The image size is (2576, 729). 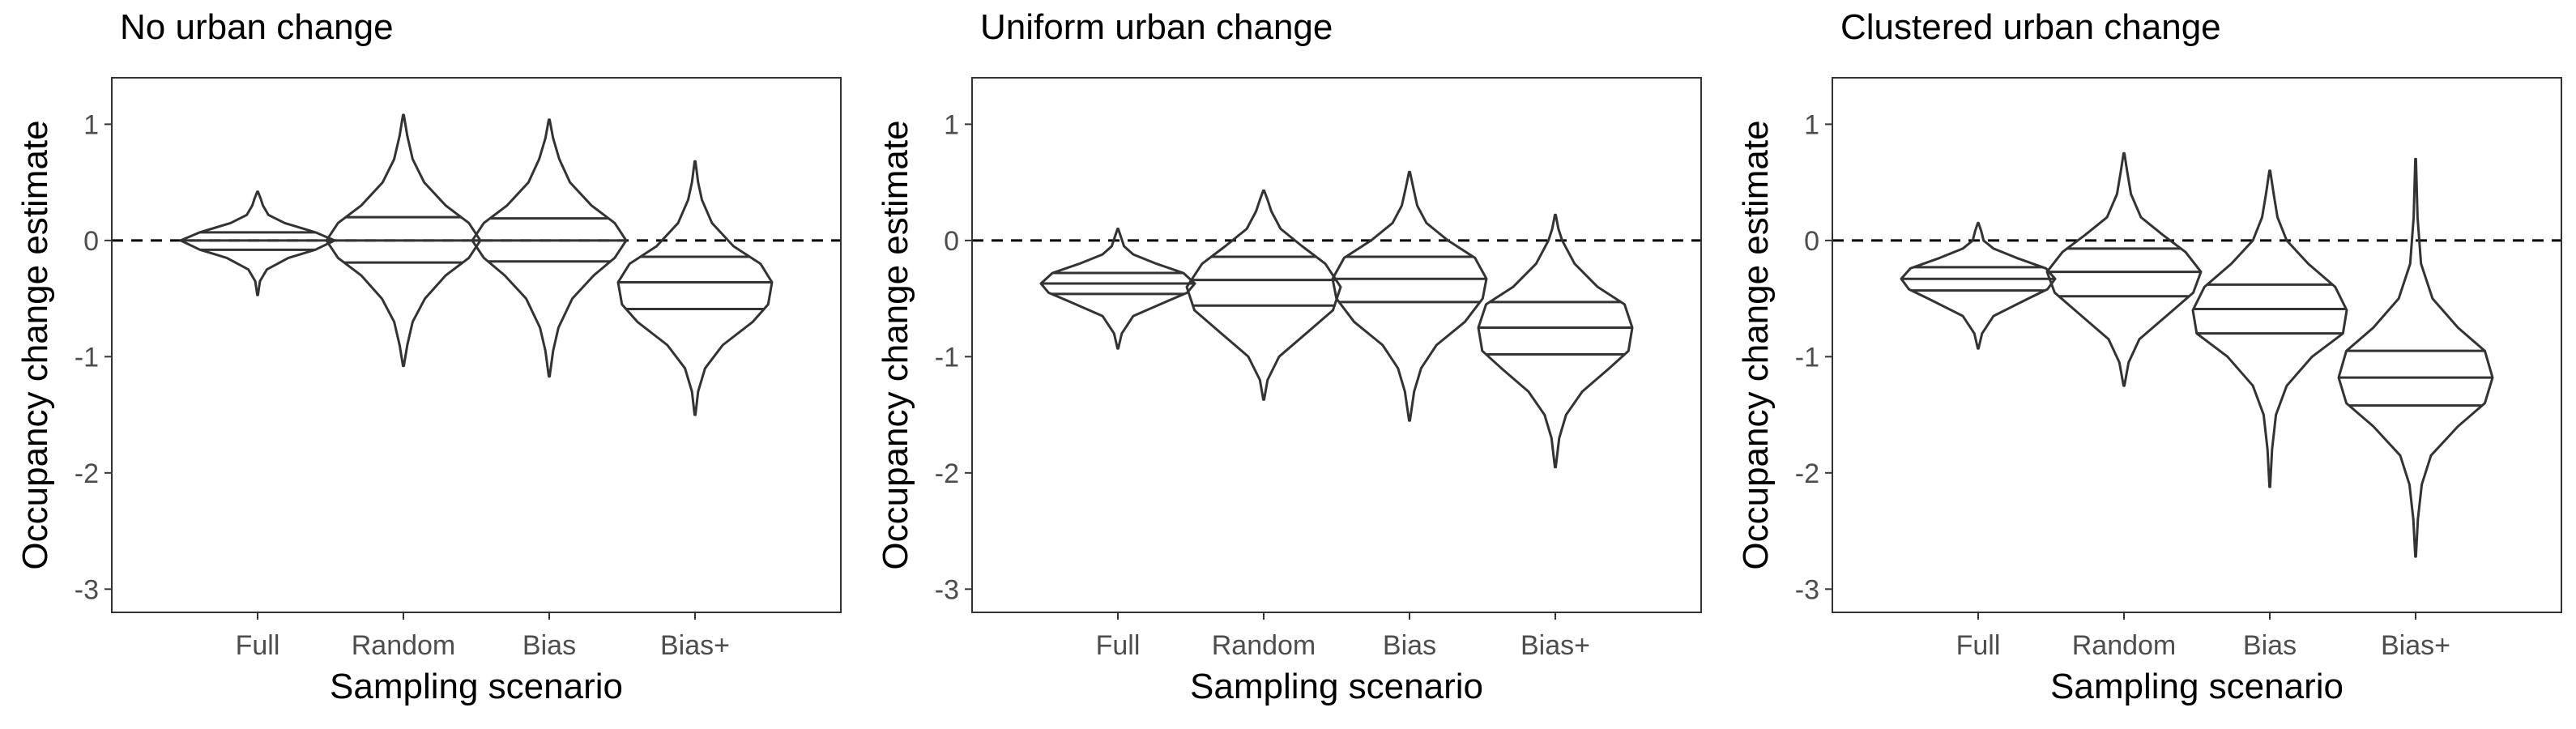 What do you see at coordinates (2031, 27) in the screenshot?
I see `panel-title: Clustered urban change` at bounding box center [2031, 27].